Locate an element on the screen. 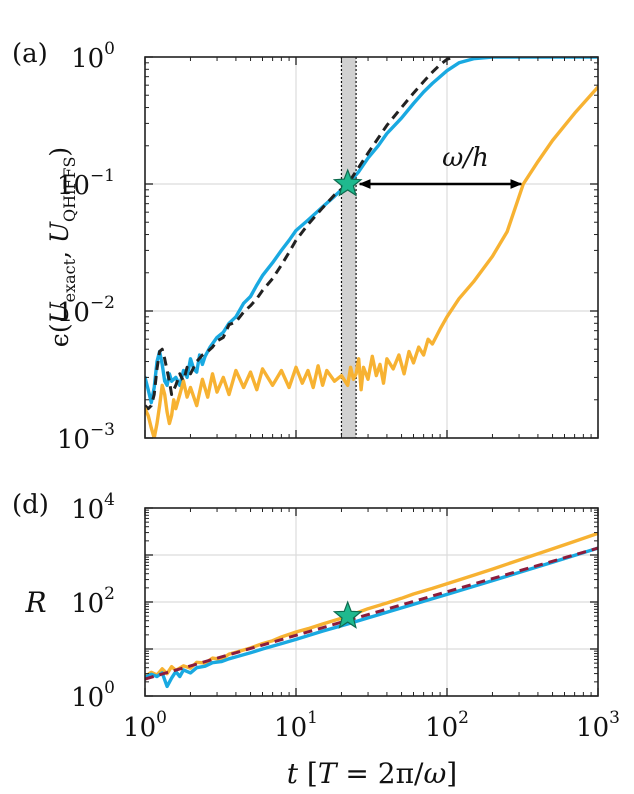 The width and height of the screenshot is (634, 794). panel-a-label: (a) is located at coordinates (30, 54).